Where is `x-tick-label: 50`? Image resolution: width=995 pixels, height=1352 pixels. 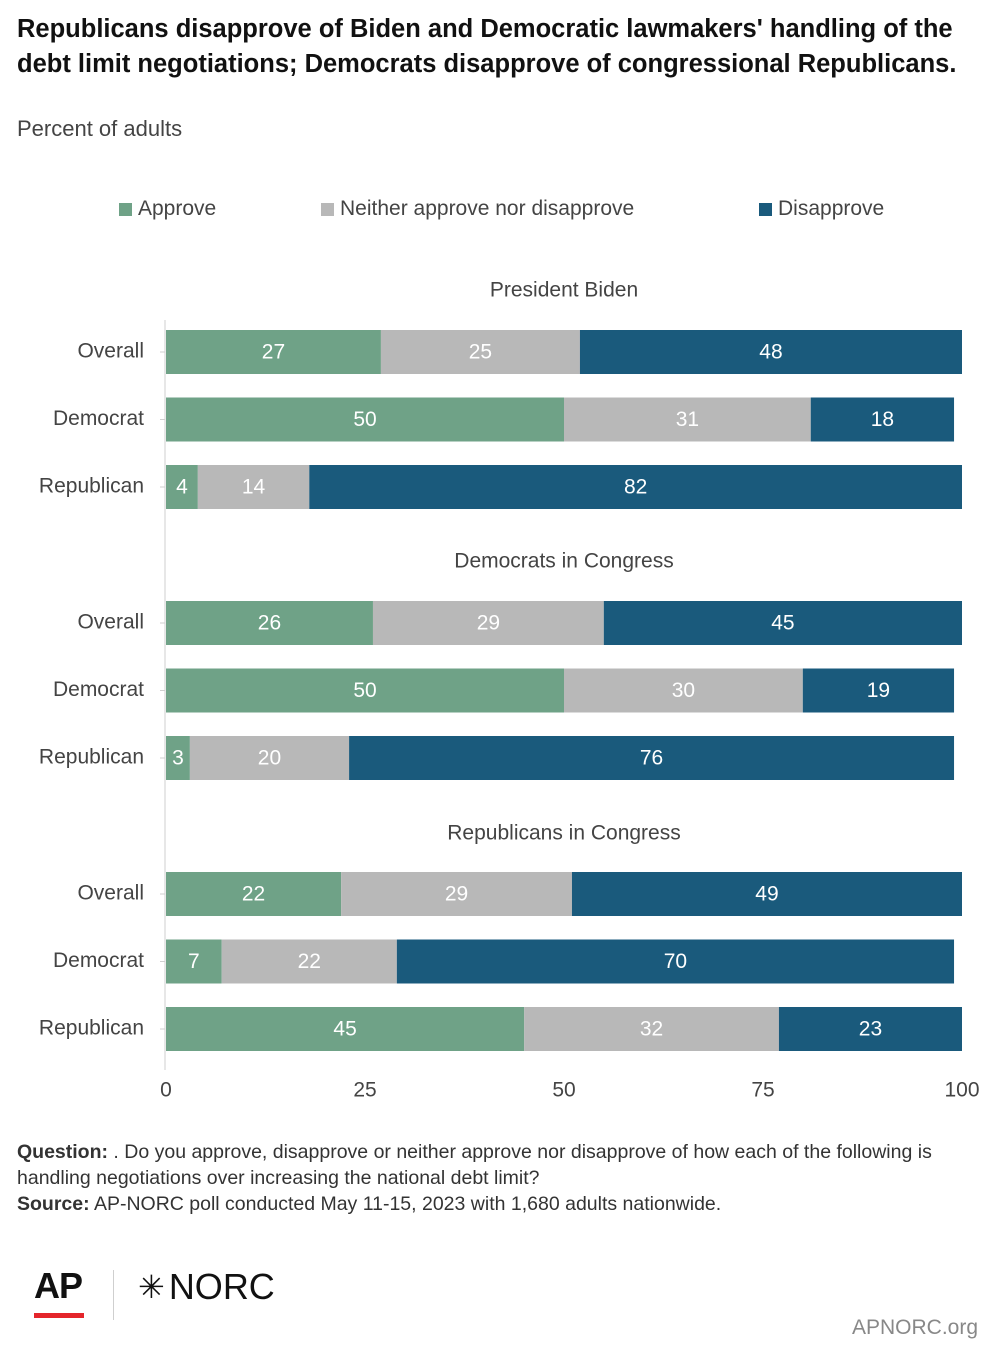
x-tick-label: 50 is located at coordinates (563, 1090).